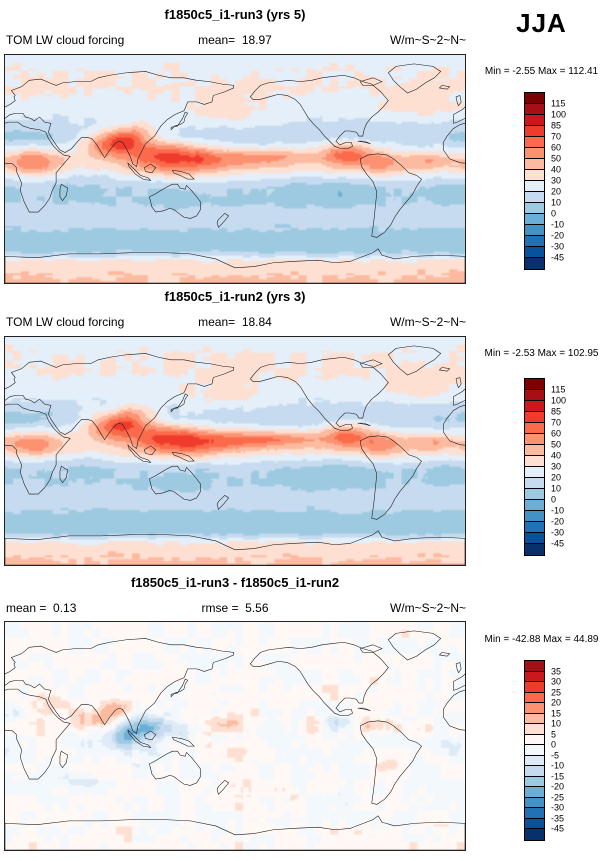 The height and width of the screenshot is (861, 615). What do you see at coordinates (558, 818) in the screenshot?
I see `colorbar-tick-label: -35` at bounding box center [558, 818].